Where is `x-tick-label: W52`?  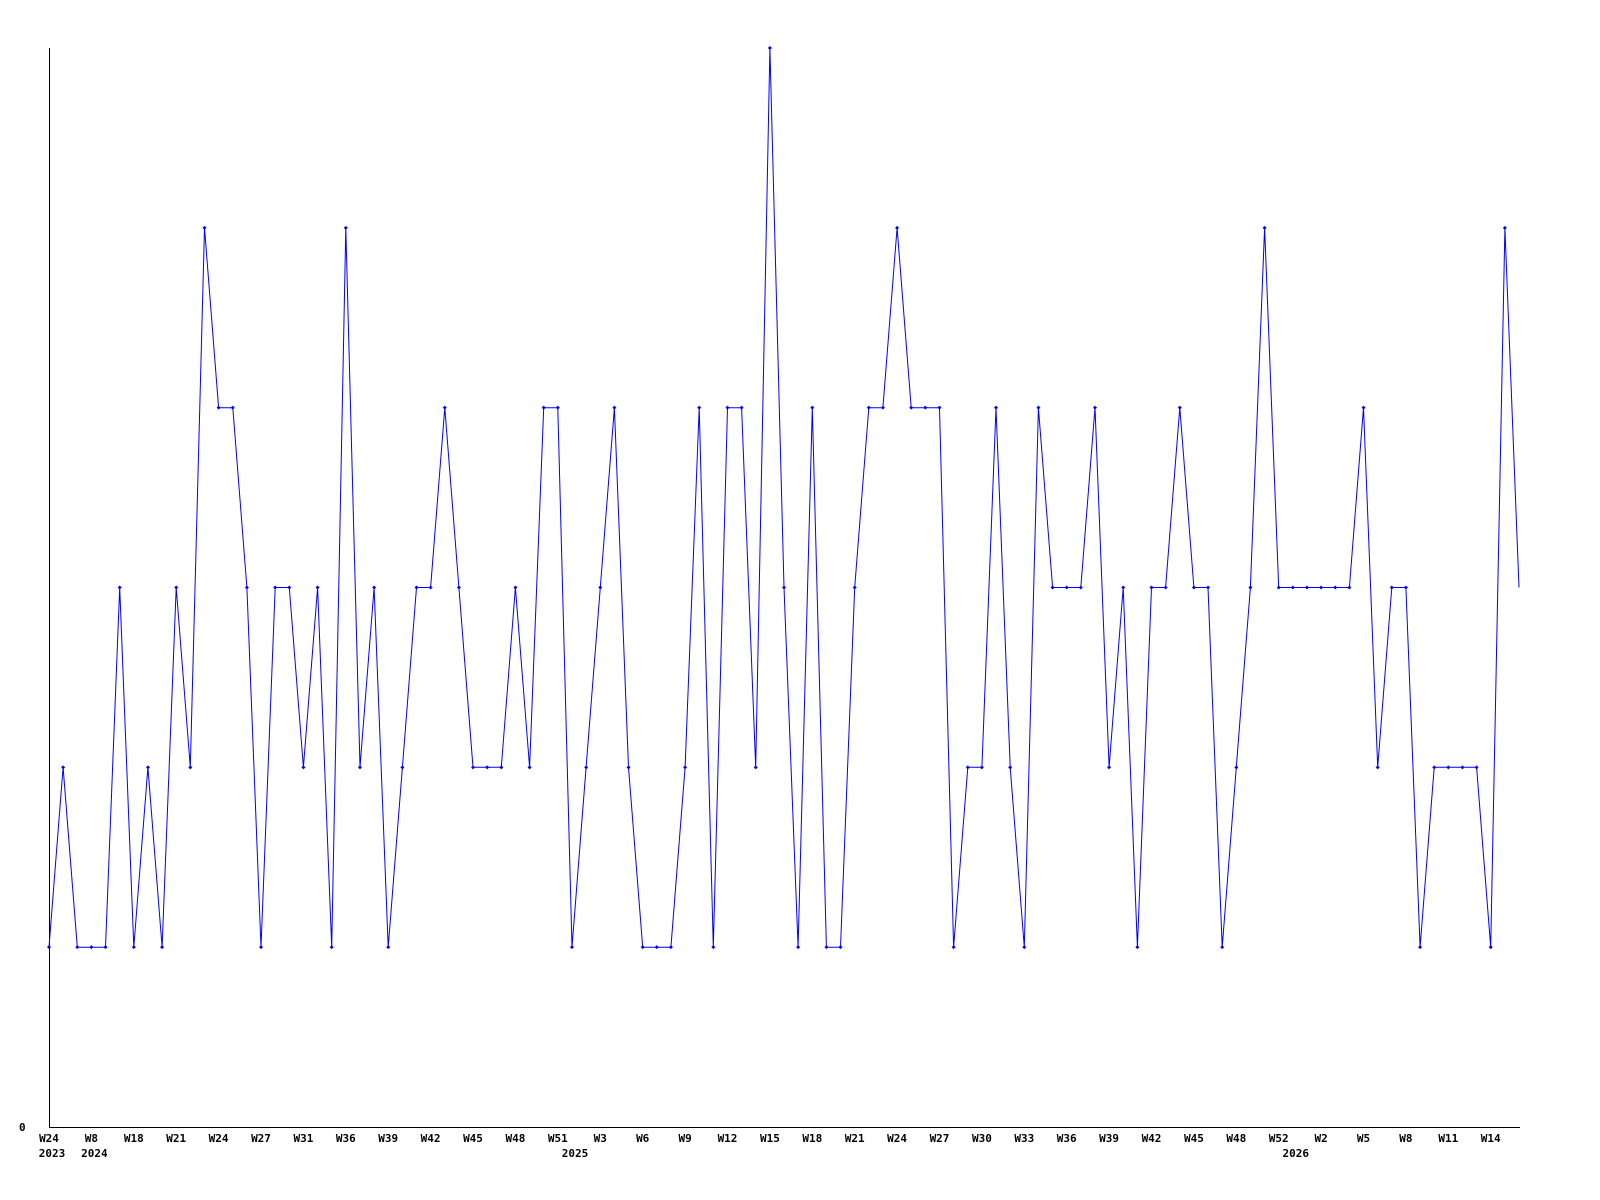 x-tick-label: W52 is located at coordinates (1279, 1138).